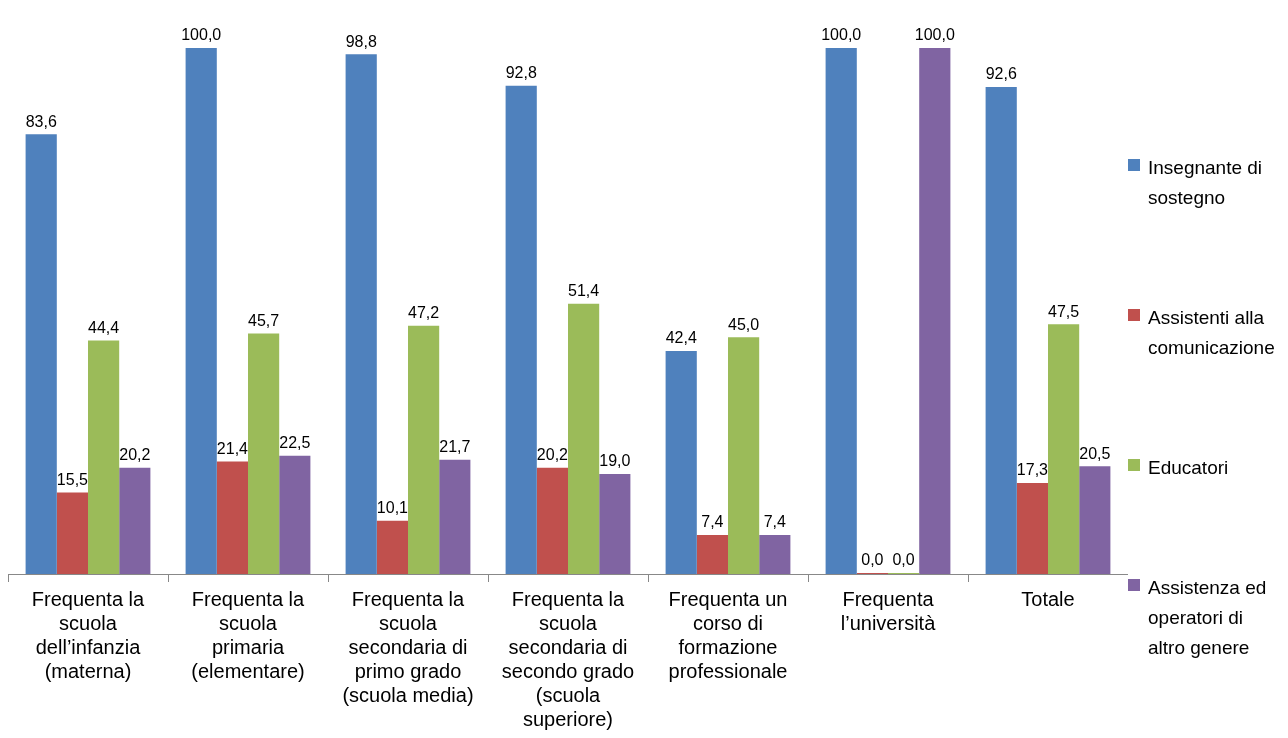 Image resolution: width=1288 pixels, height=738 pixels. What do you see at coordinates (888, 610) in the screenshot?
I see `x-tick-label: Frequenta l’università` at bounding box center [888, 610].